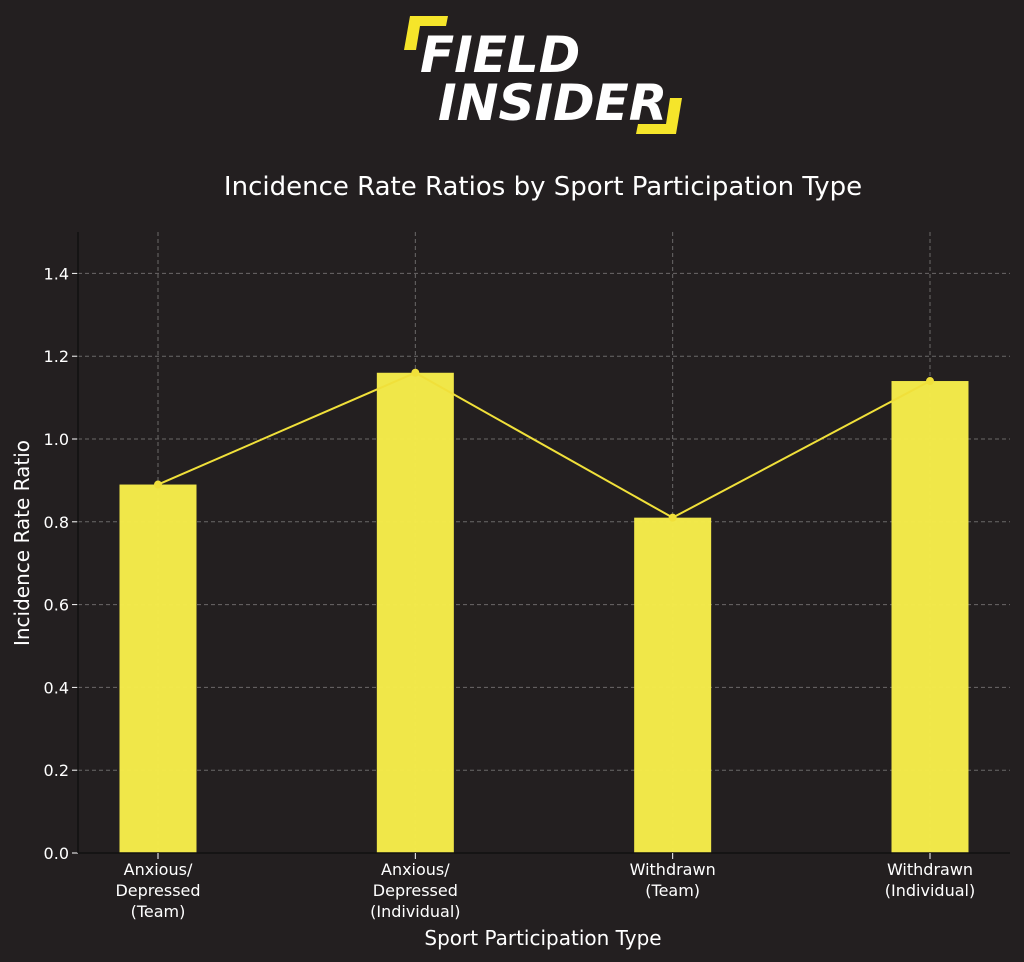 The height and width of the screenshot is (962, 1024). I want to click on y-tick-label: 1.4, so click(56, 273).